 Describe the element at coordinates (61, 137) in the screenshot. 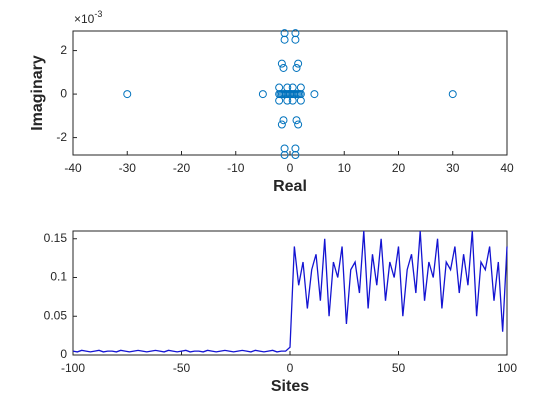

I see `y-tick-label: -2` at that location.